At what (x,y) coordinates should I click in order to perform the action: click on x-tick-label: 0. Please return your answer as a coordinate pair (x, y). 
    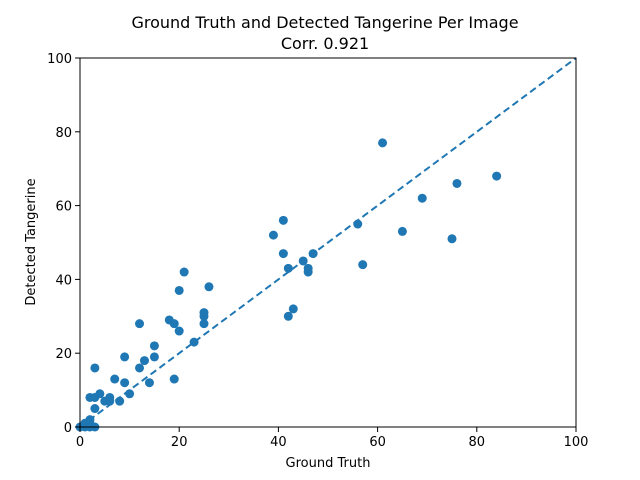
    Looking at the image, I should click on (80, 442).